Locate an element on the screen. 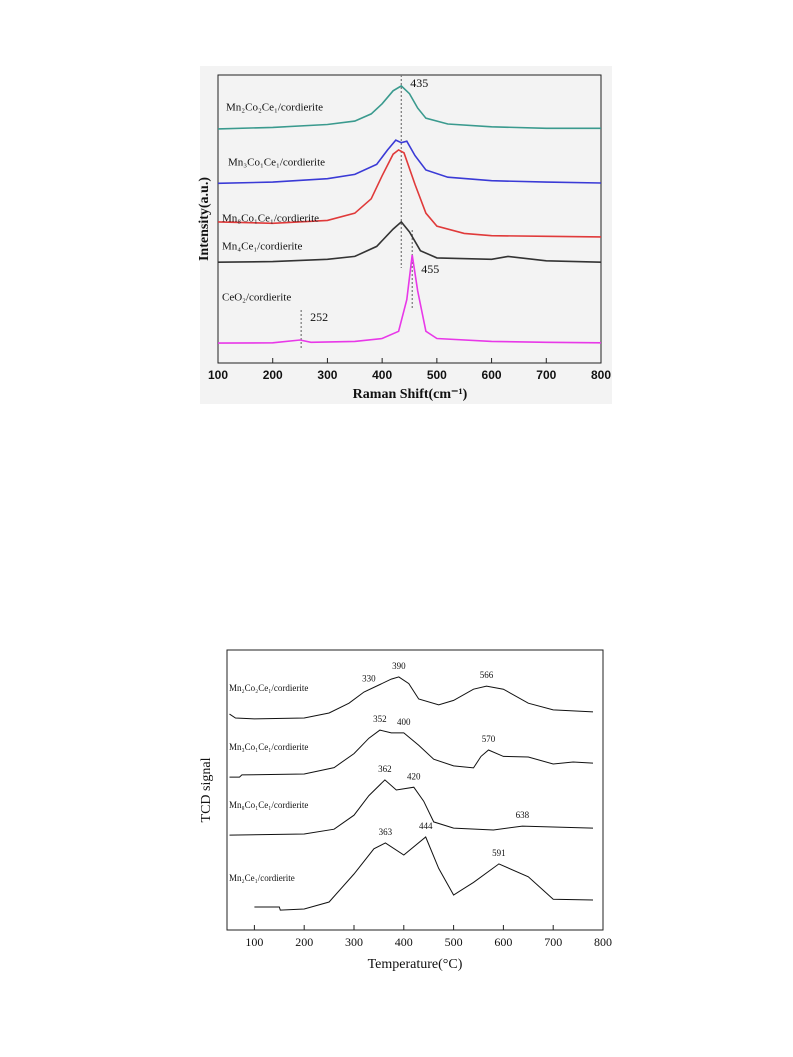 Image resolution: width=793 pixels, height=1057 pixels. peak-label: 400 is located at coordinates (404, 722).